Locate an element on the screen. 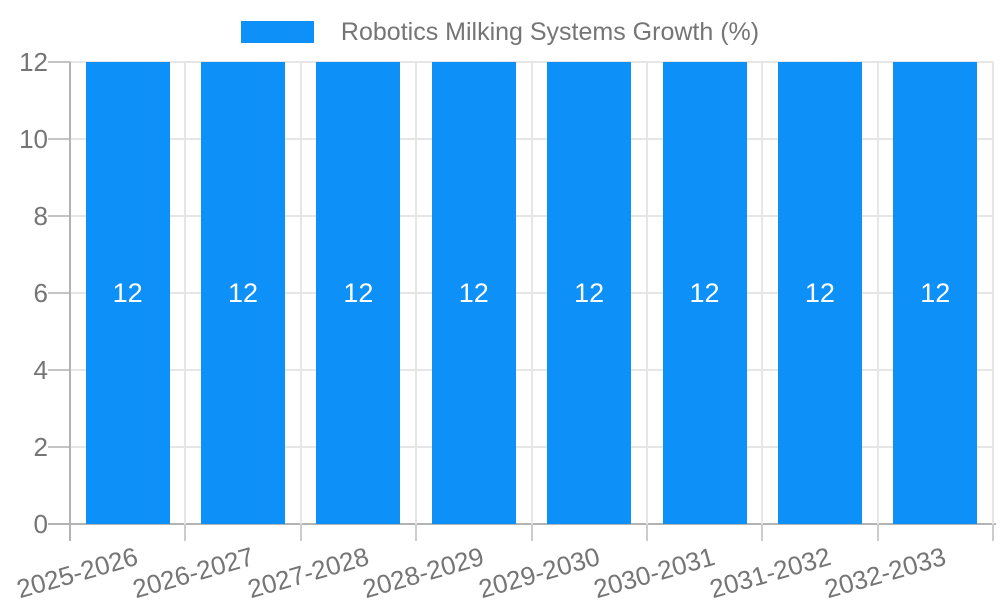  y-axis-label: 2 is located at coordinates (40, 447).